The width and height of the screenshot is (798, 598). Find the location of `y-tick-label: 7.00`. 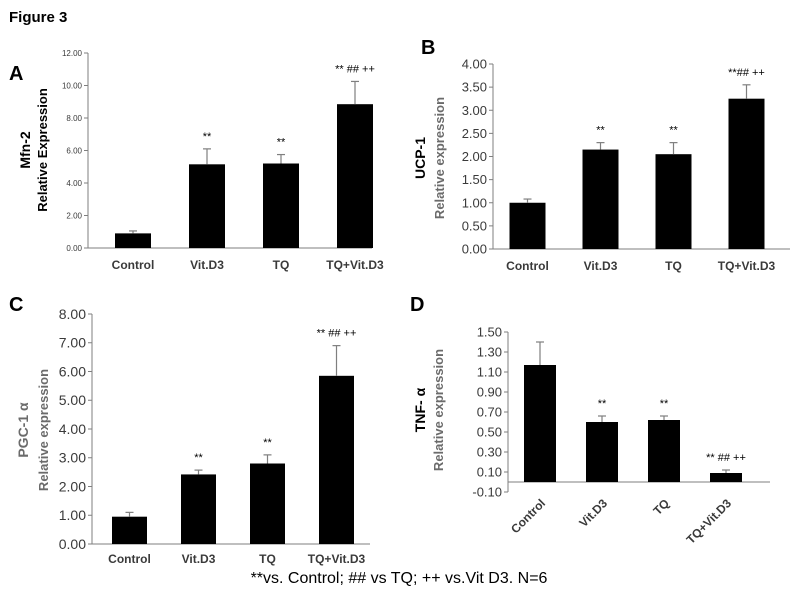

y-tick-label: 7.00 is located at coordinates (72, 343).